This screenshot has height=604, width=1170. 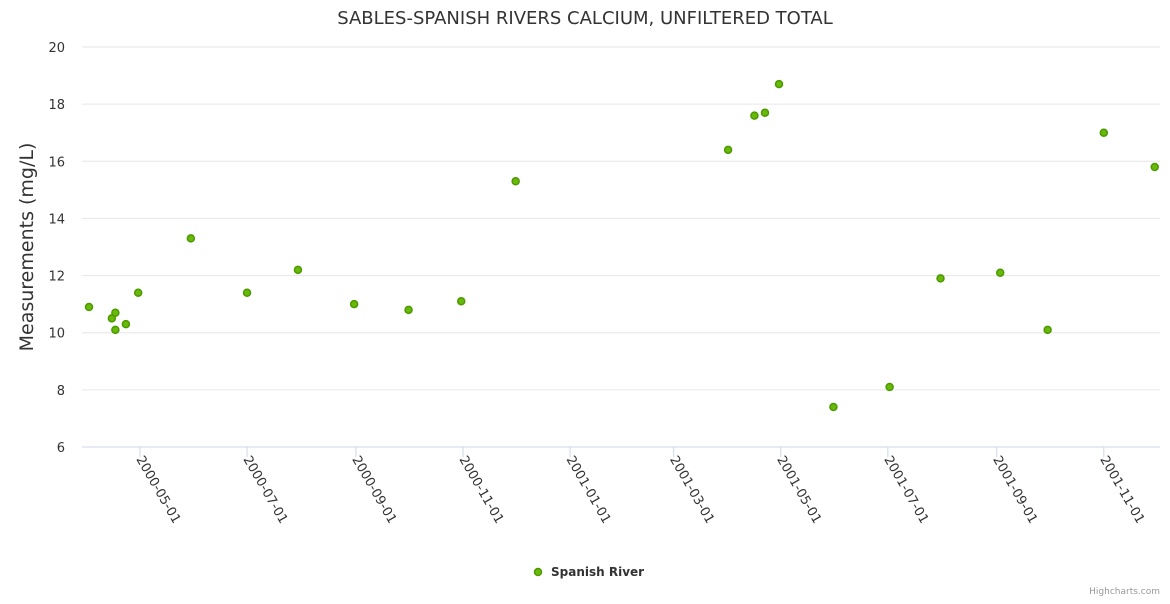 I want to click on y-axis-title: Measurements (mg/L), so click(x=27, y=247).